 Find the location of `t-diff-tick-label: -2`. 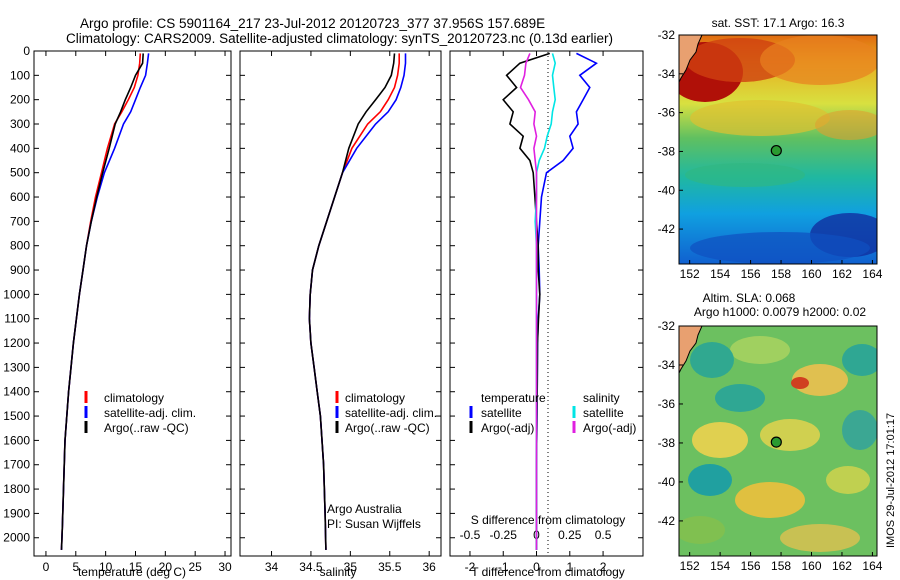

t-diff-tick-label: -2 is located at coordinates (470, 567).